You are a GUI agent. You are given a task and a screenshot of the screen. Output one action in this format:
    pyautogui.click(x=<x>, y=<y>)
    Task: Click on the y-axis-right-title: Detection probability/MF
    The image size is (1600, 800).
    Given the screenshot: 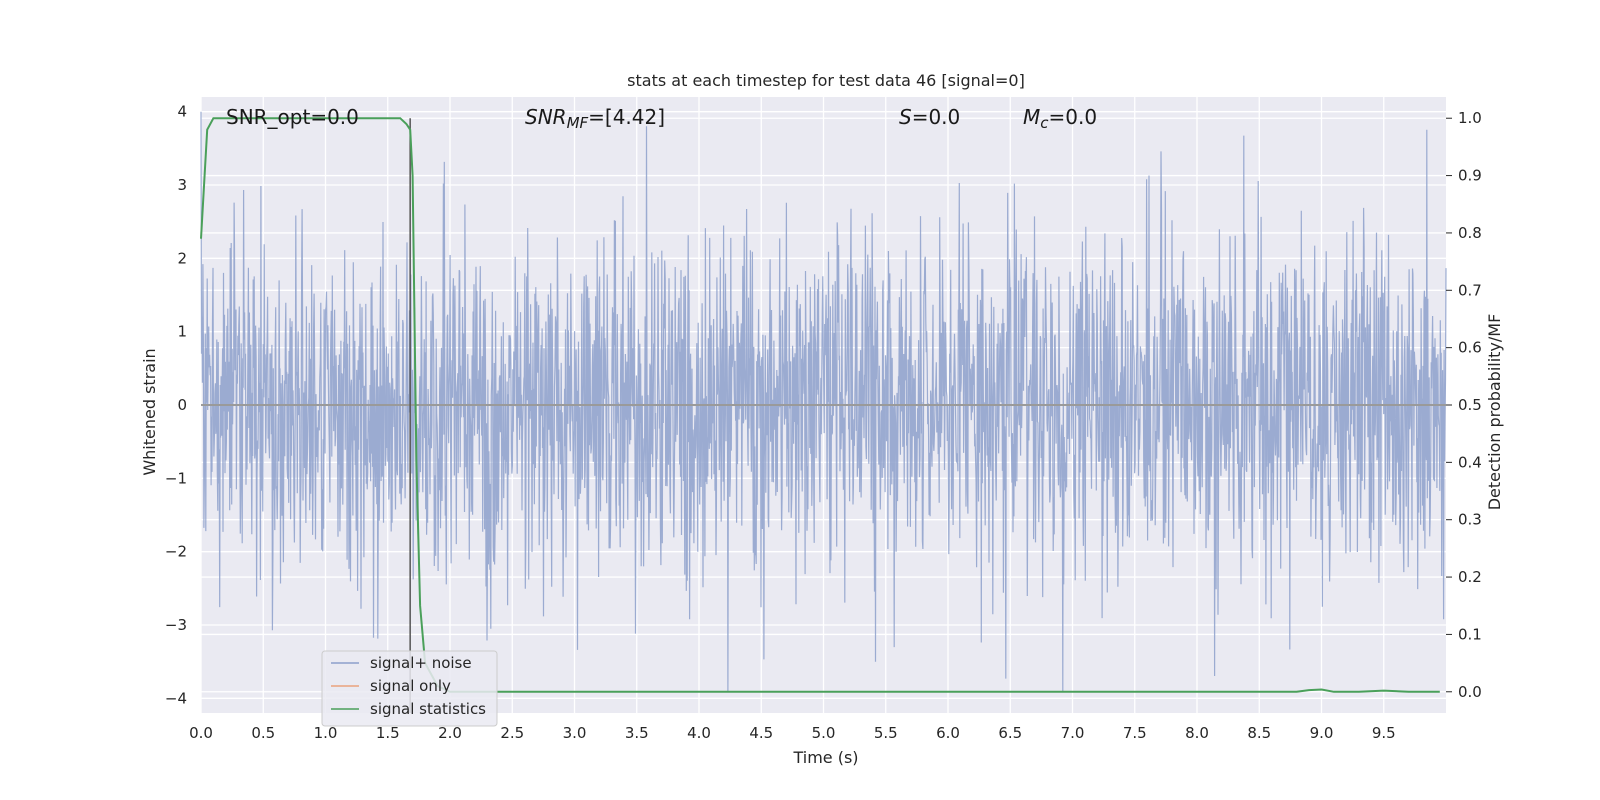 What is the action you would take?
    pyautogui.click(x=1494, y=412)
    